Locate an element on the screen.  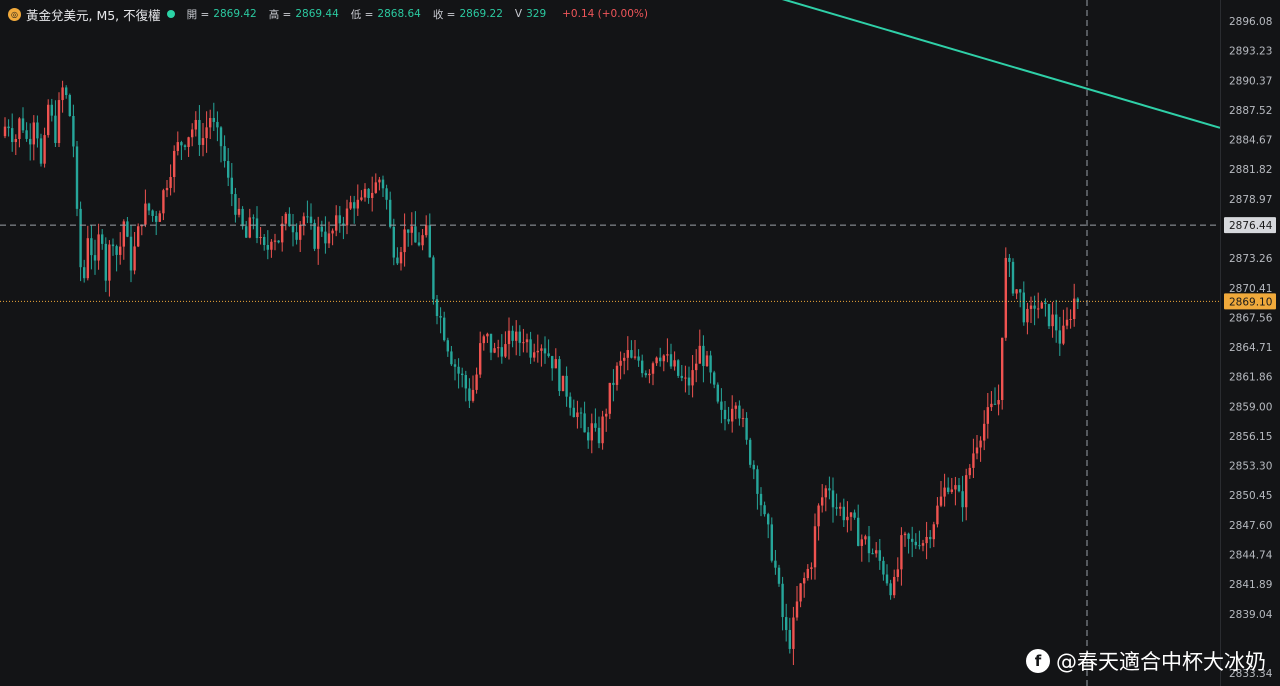
current-price-tag is located at coordinates (1250, 301).